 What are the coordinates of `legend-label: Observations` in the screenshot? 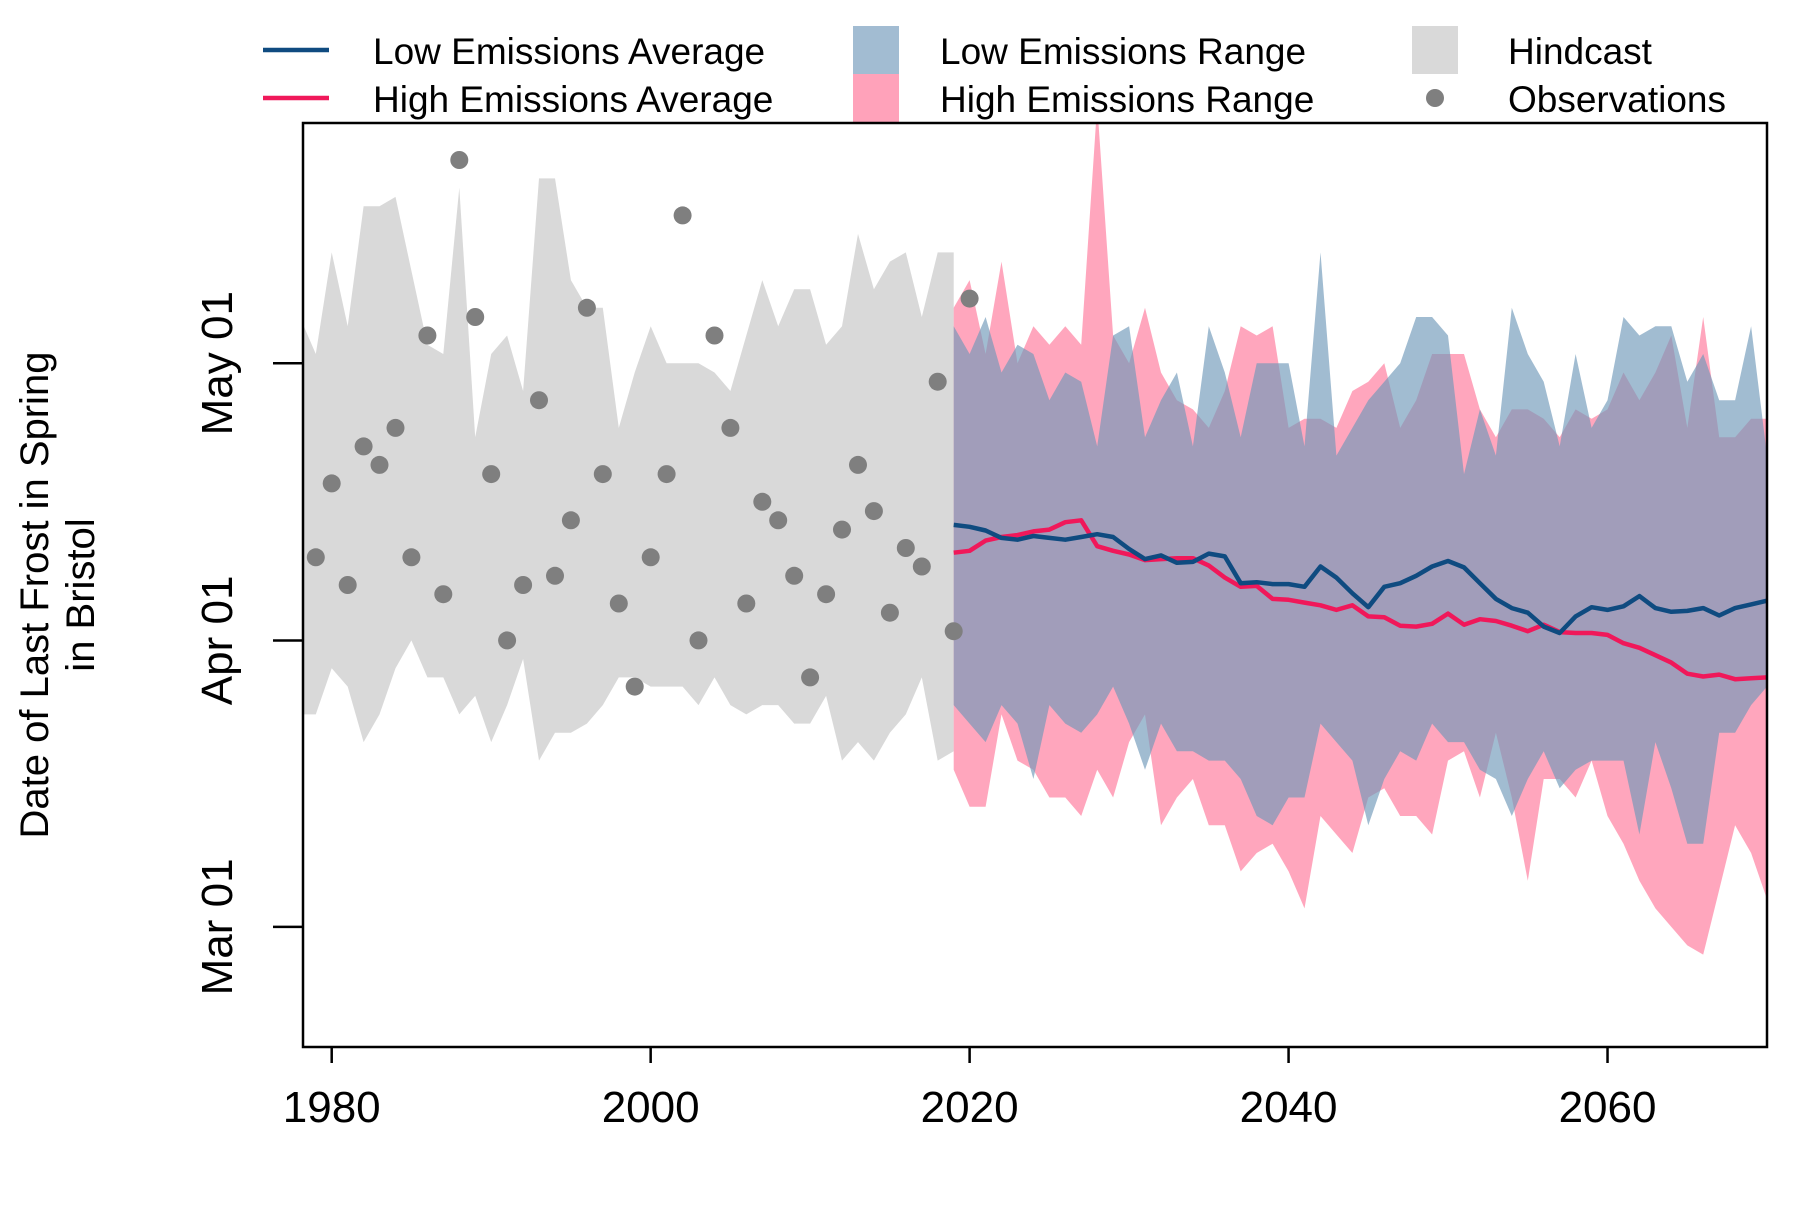 It's located at (1617, 99).